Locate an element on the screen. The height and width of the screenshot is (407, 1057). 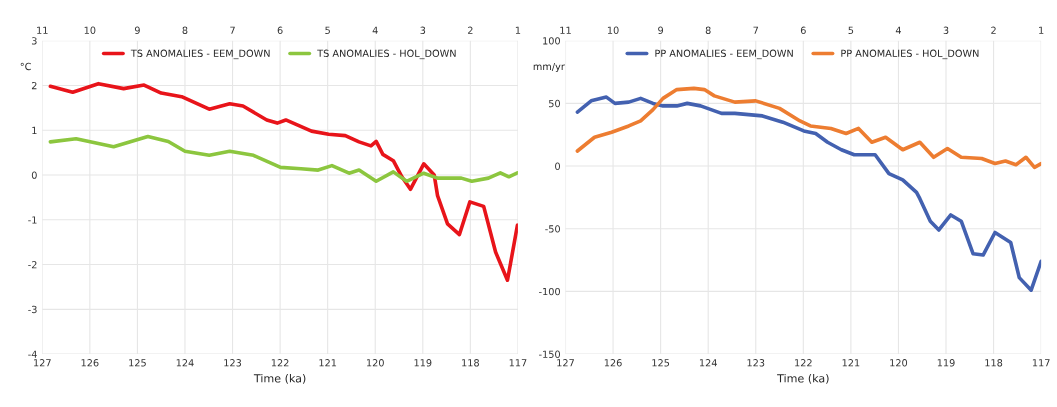
y-tick-label: 3 is located at coordinates (34, 41).